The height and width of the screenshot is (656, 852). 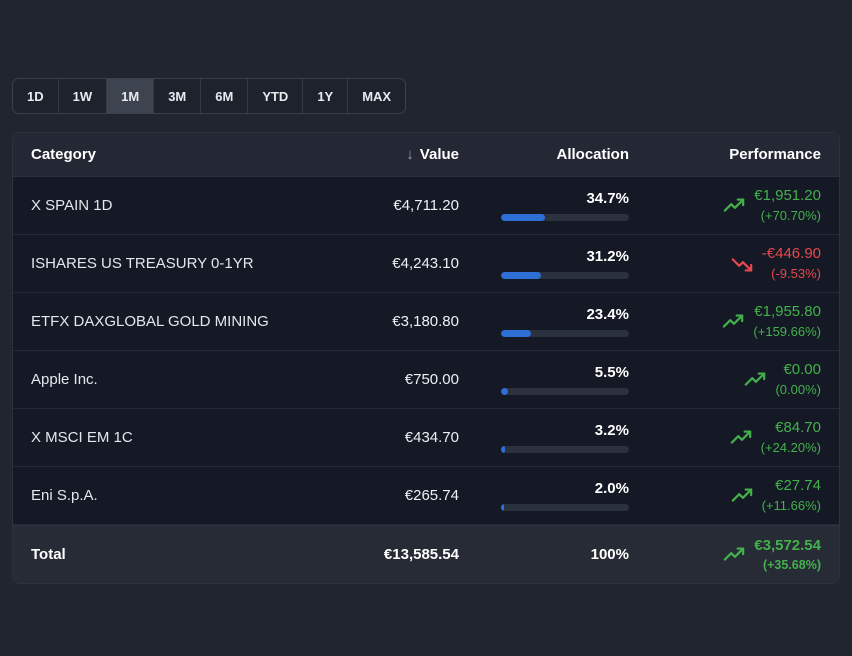 I want to click on performance-cell: €1,951.20 (+70.70%), so click(x=725, y=205).